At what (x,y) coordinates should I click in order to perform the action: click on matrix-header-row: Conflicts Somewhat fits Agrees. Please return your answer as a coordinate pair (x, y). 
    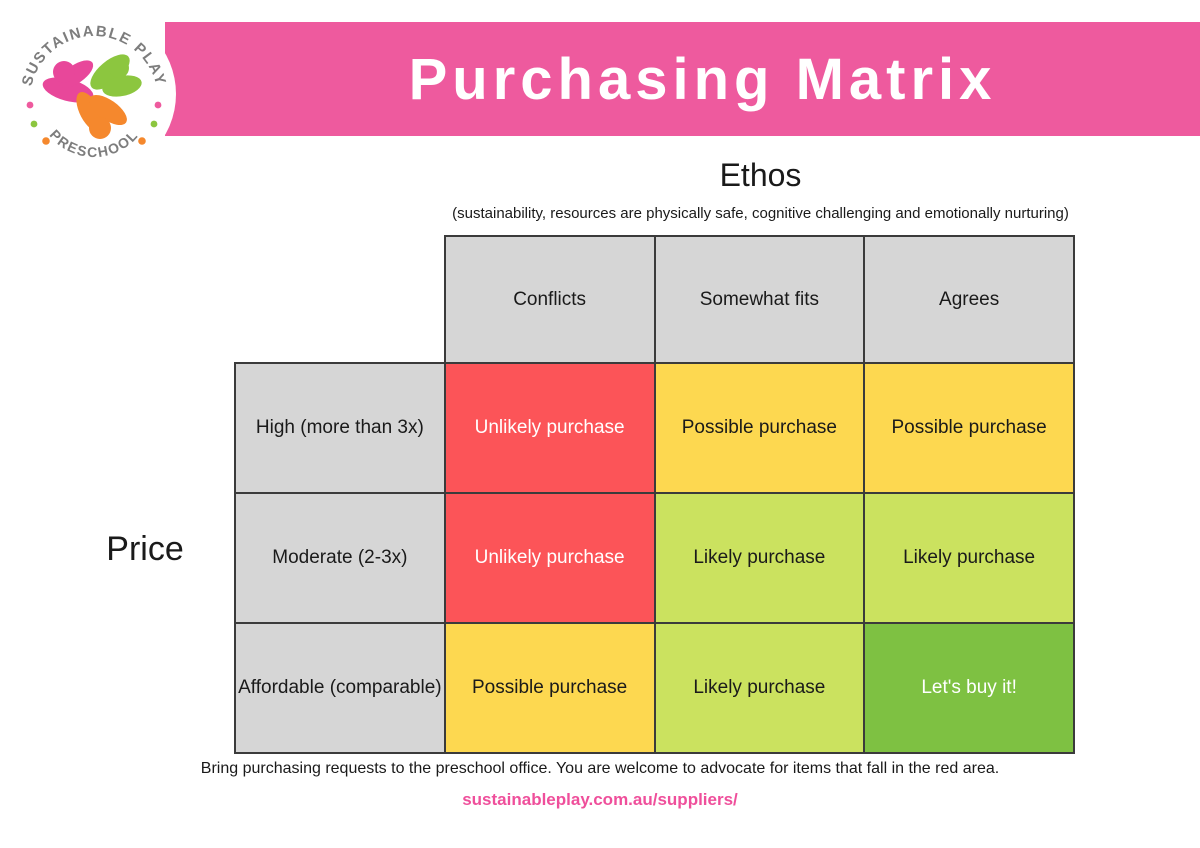
    Looking at the image, I should click on (655, 299).